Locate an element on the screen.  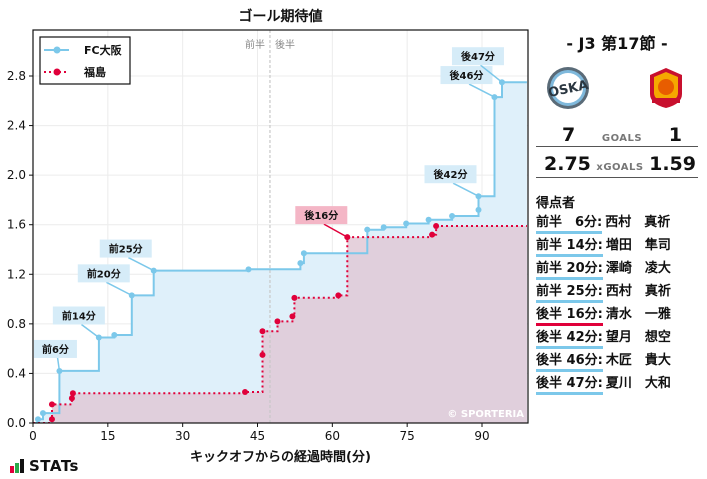
scorer-item: 後半 16分: 清水 一雅 is located at coordinates (617, 314).